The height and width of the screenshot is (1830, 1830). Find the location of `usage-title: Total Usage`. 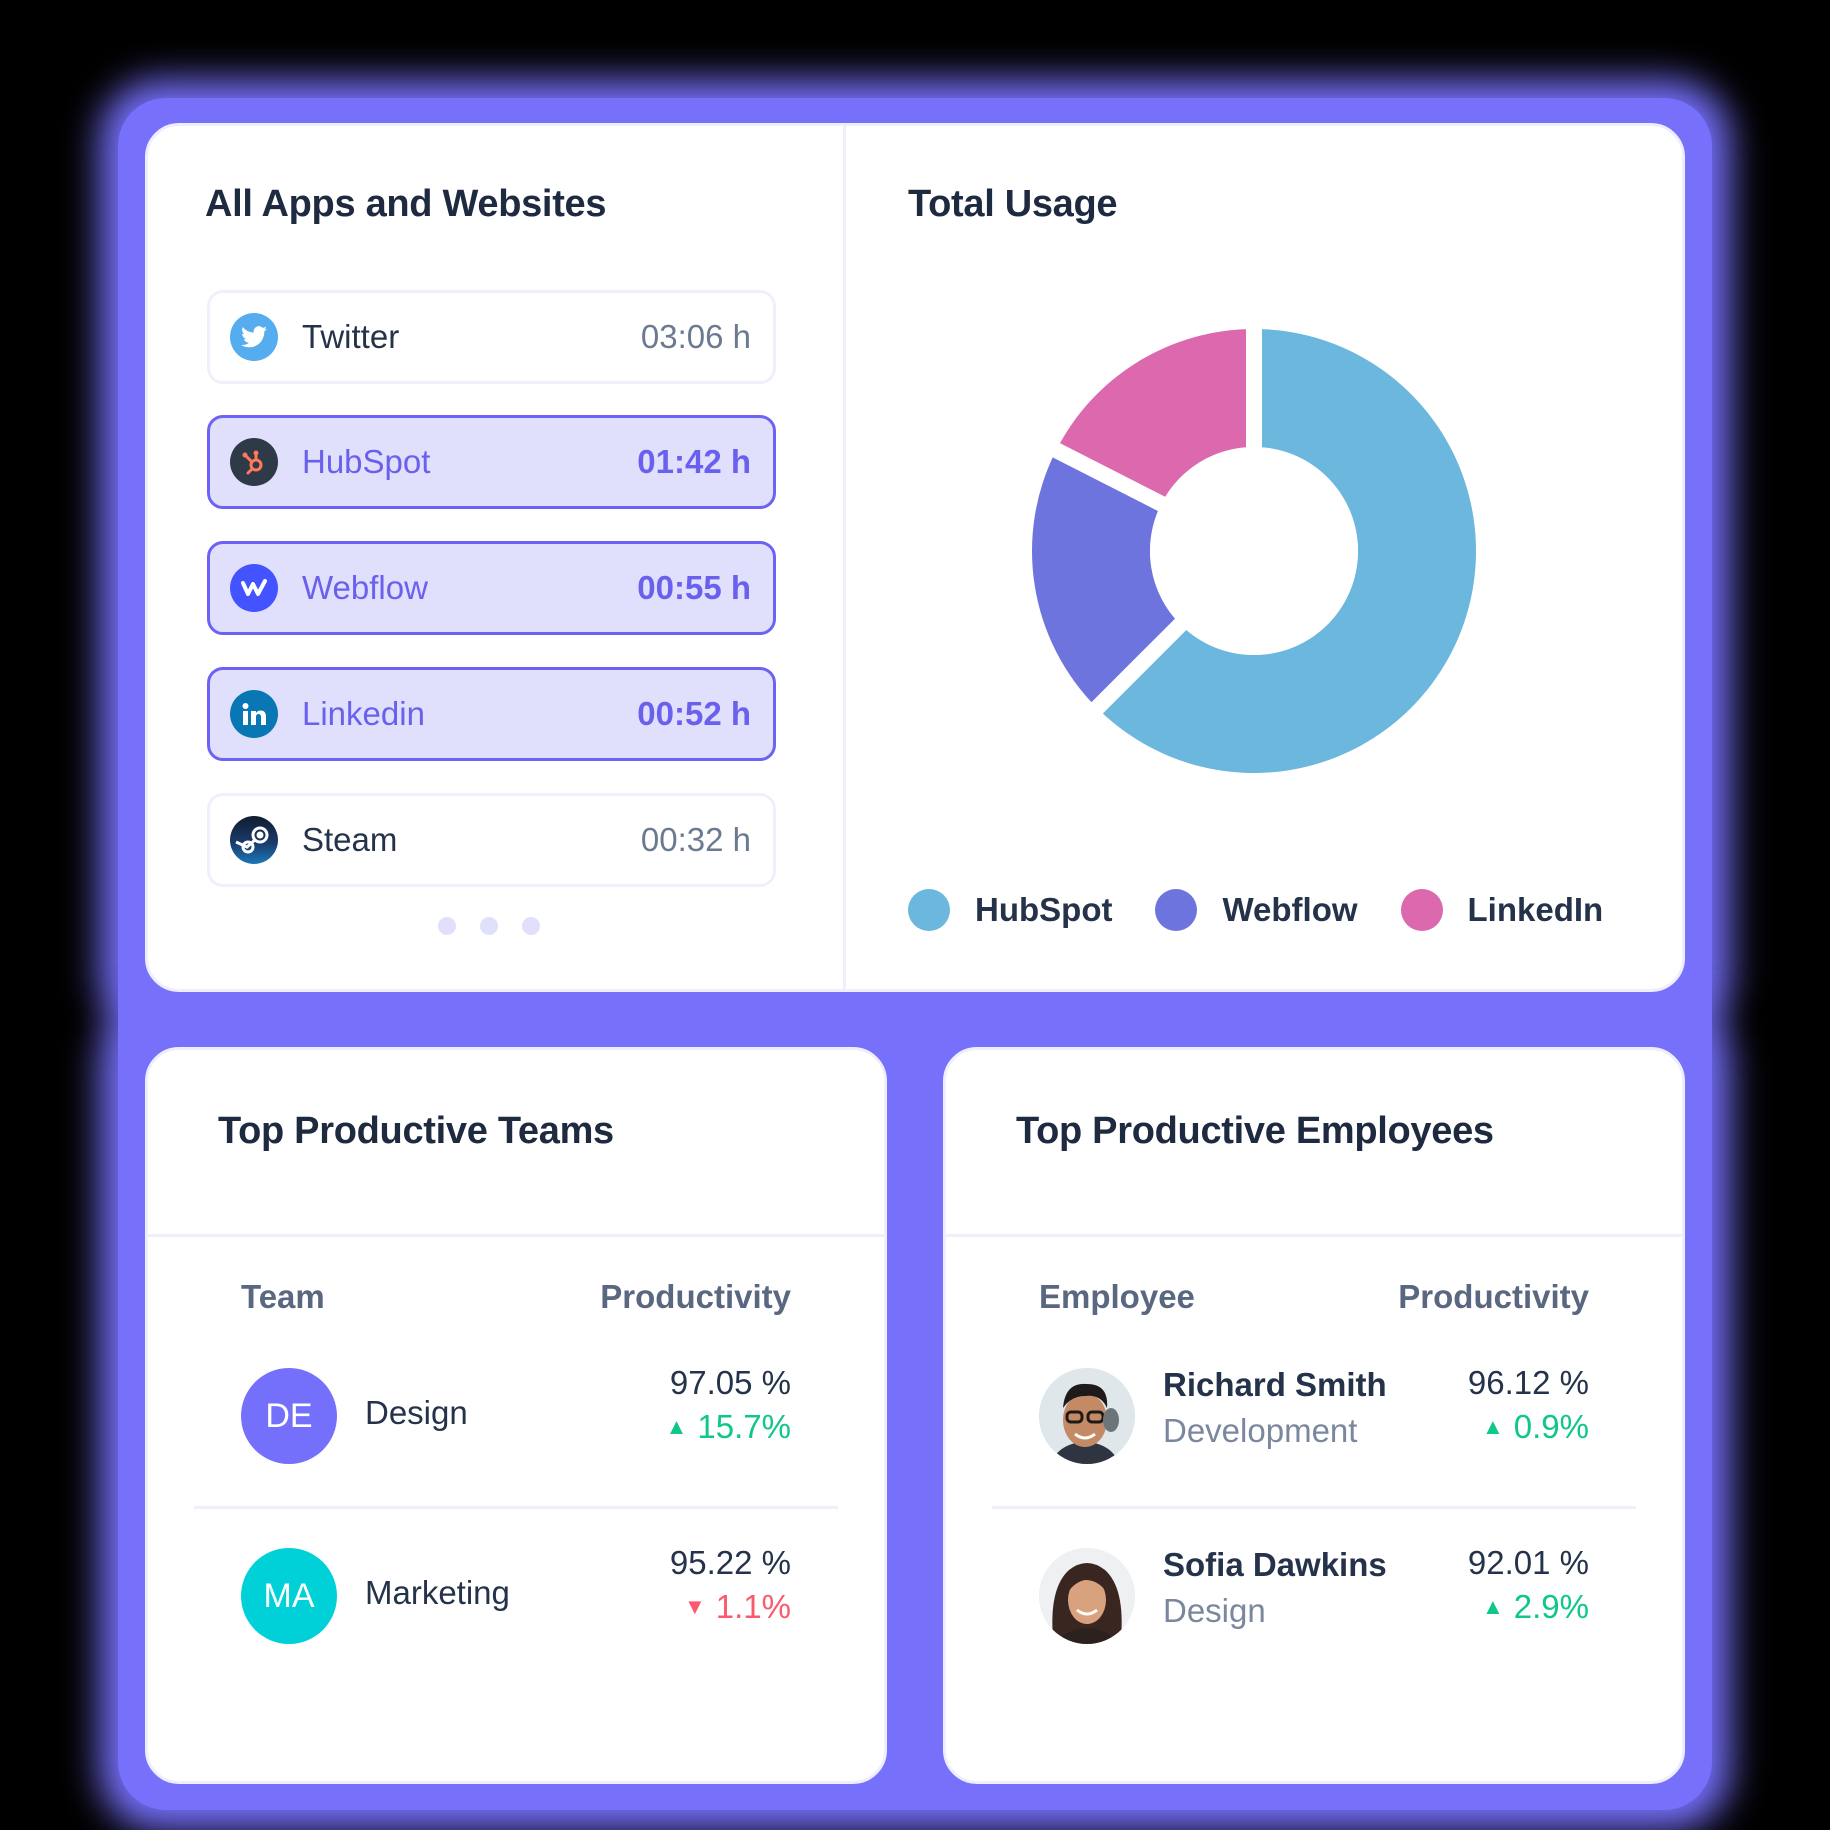

usage-title: Total Usage is located at coordinates (1013, 204).